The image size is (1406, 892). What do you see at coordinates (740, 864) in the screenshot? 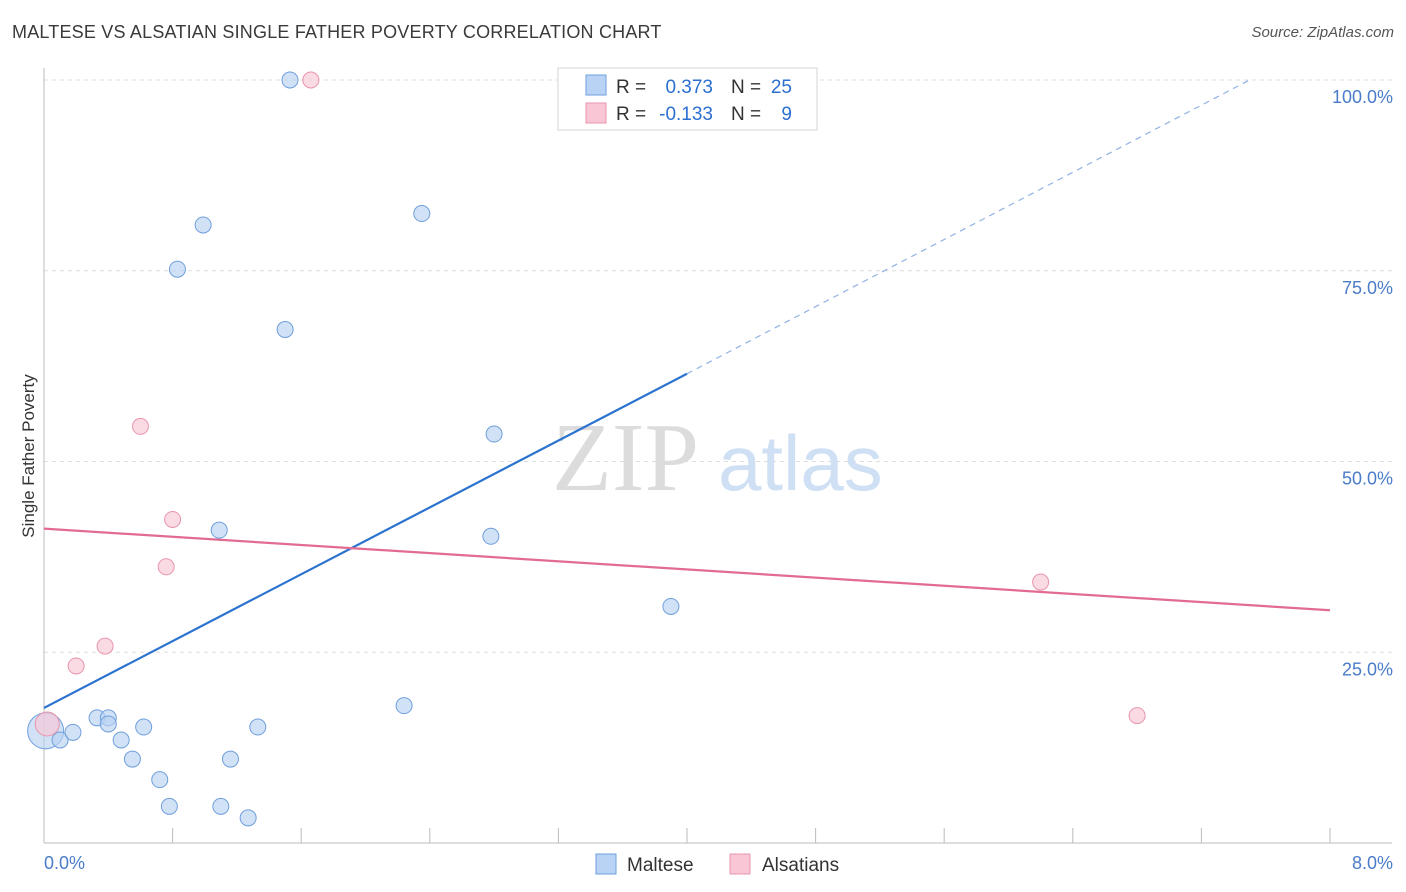
I see `bottom-legend-swatch-alsatians` at bounding box center [740, 864].